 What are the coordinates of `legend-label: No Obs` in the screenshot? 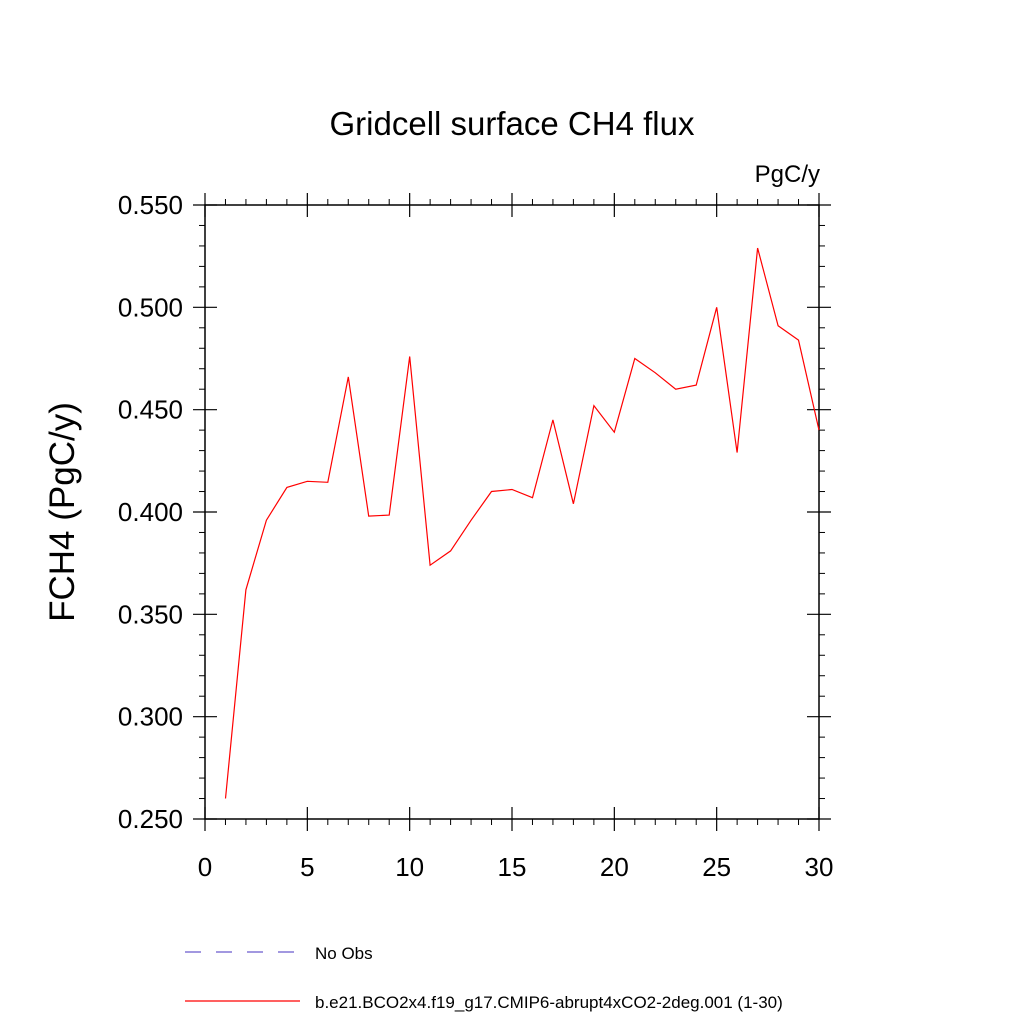 It's located at (344, 953).